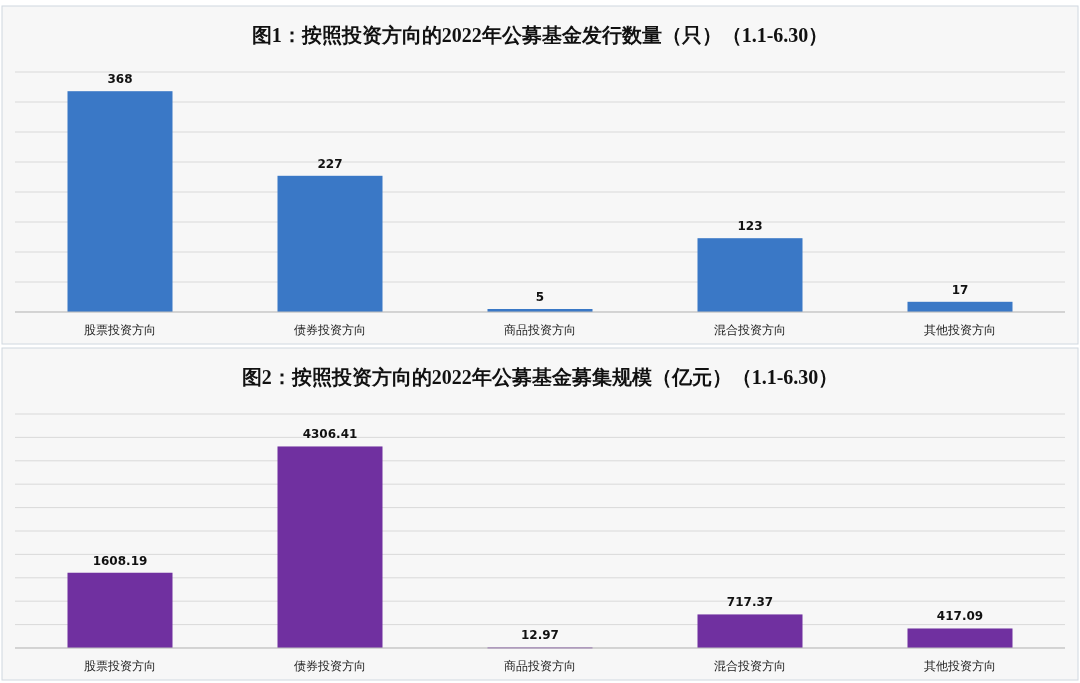 This screenshot has height=683, width=1080. What do you see at coordinates (750, 602) in the screenshot?
I see `data-label: 717.37` at bounding box center [750, 602].